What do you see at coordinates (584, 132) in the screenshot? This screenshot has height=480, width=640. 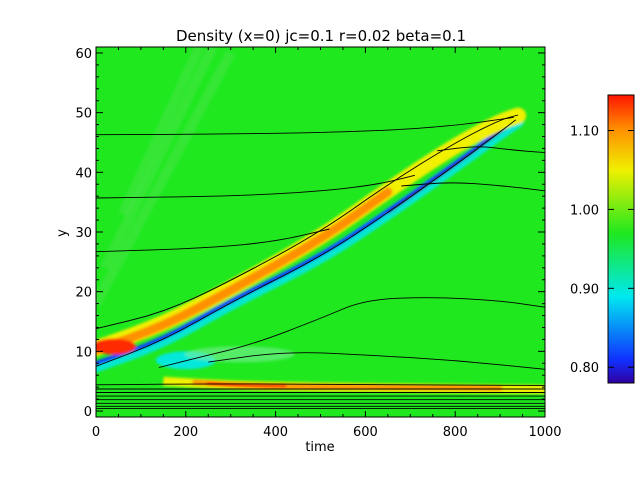 I see `colorbar-tick-label: 1.10` at bounding box center [584, 132].